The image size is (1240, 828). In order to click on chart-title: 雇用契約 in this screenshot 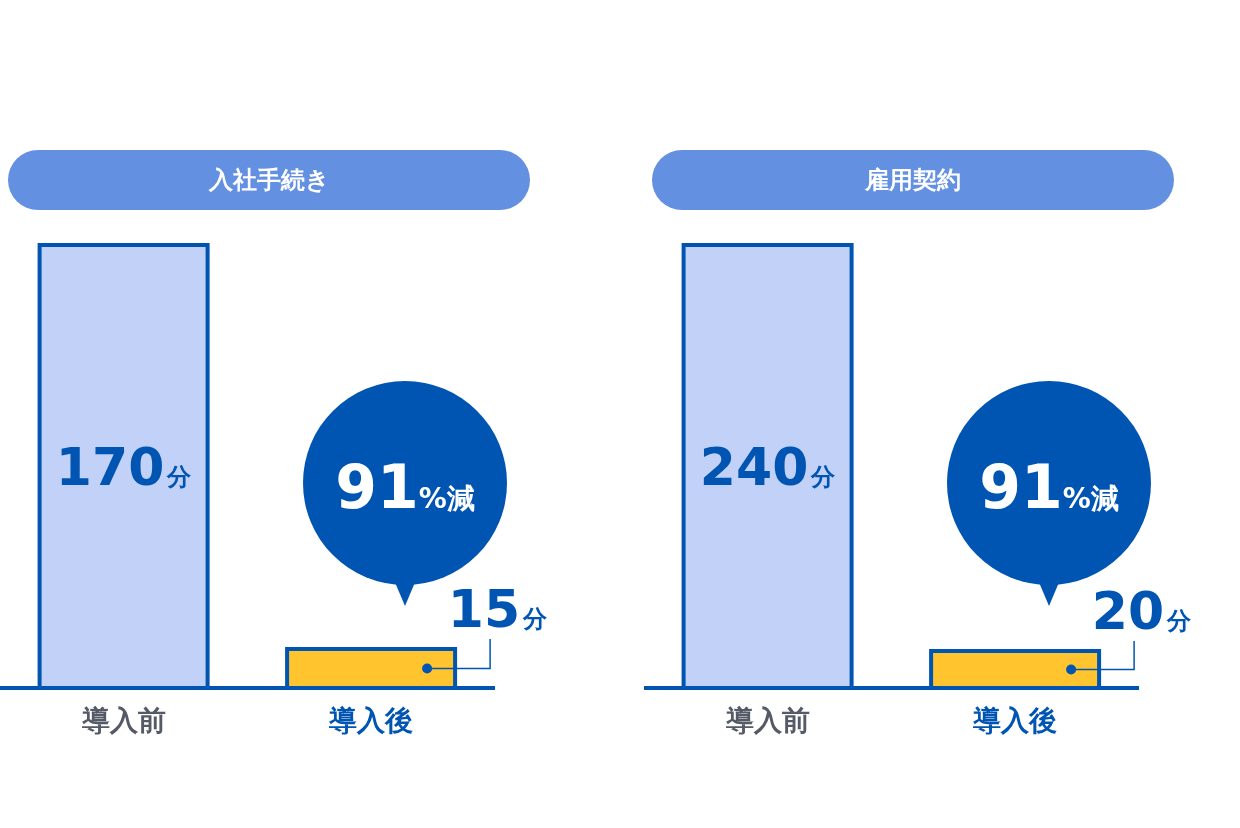, I will do `click(913, 180)`.